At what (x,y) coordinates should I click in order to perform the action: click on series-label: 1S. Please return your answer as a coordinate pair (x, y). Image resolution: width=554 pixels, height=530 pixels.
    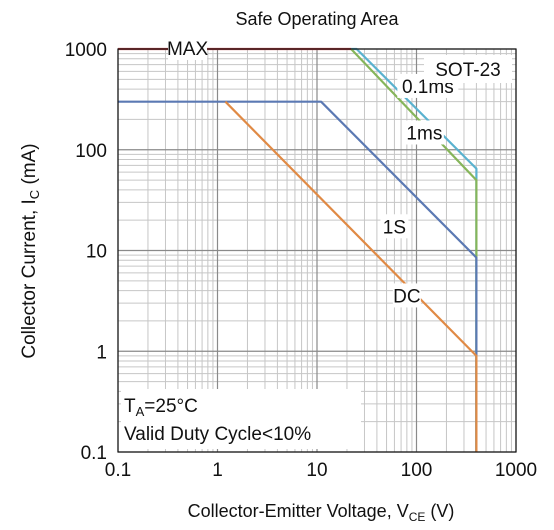
    Looking at the image, I should click on (394, 227).